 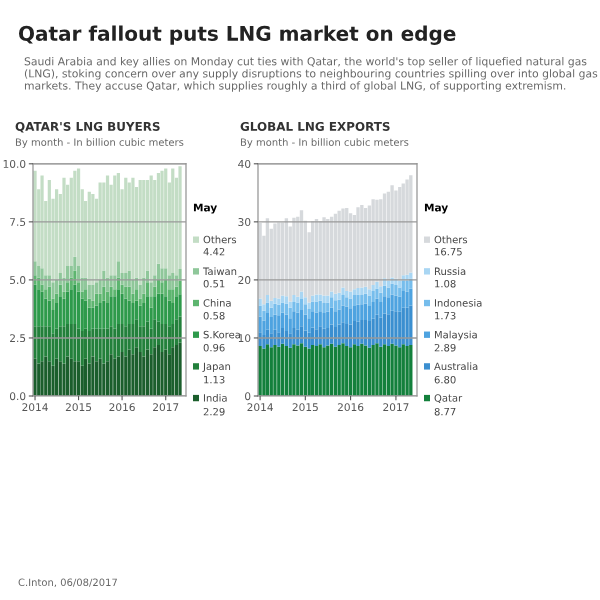 What do you see at coordinates (237, 35) in the screenshot?
I see `text: Qatar fallout puts LNG market on edge` at bounding box center [237, 35].